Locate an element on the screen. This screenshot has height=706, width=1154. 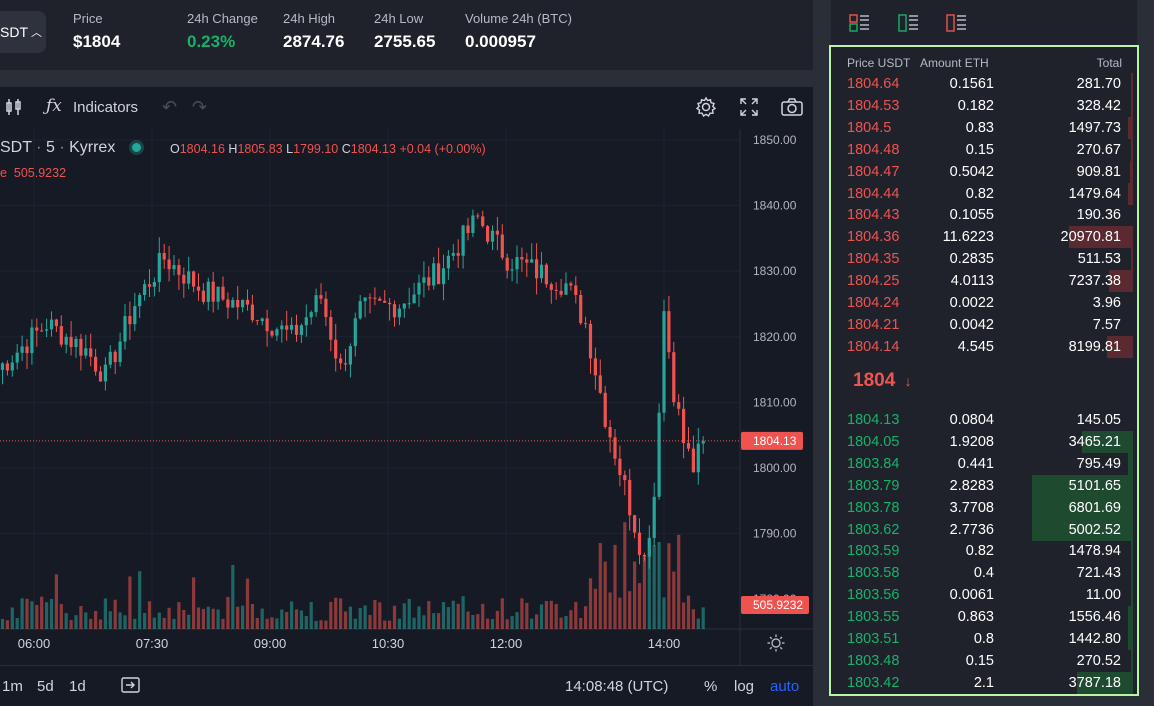
chevron-up-icon: ︿ is located at coordinates (36, 33).